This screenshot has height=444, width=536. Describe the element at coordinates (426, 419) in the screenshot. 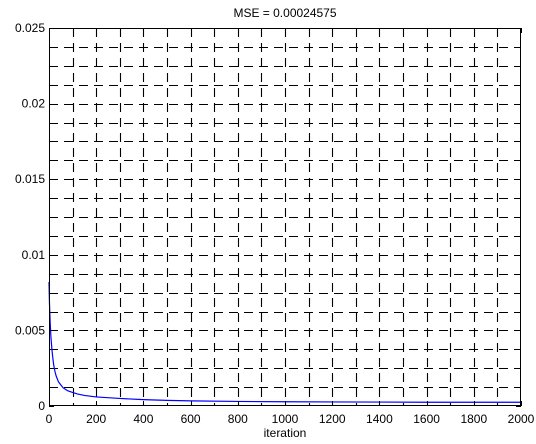

I see `x-tick-label: 1600` at that location.